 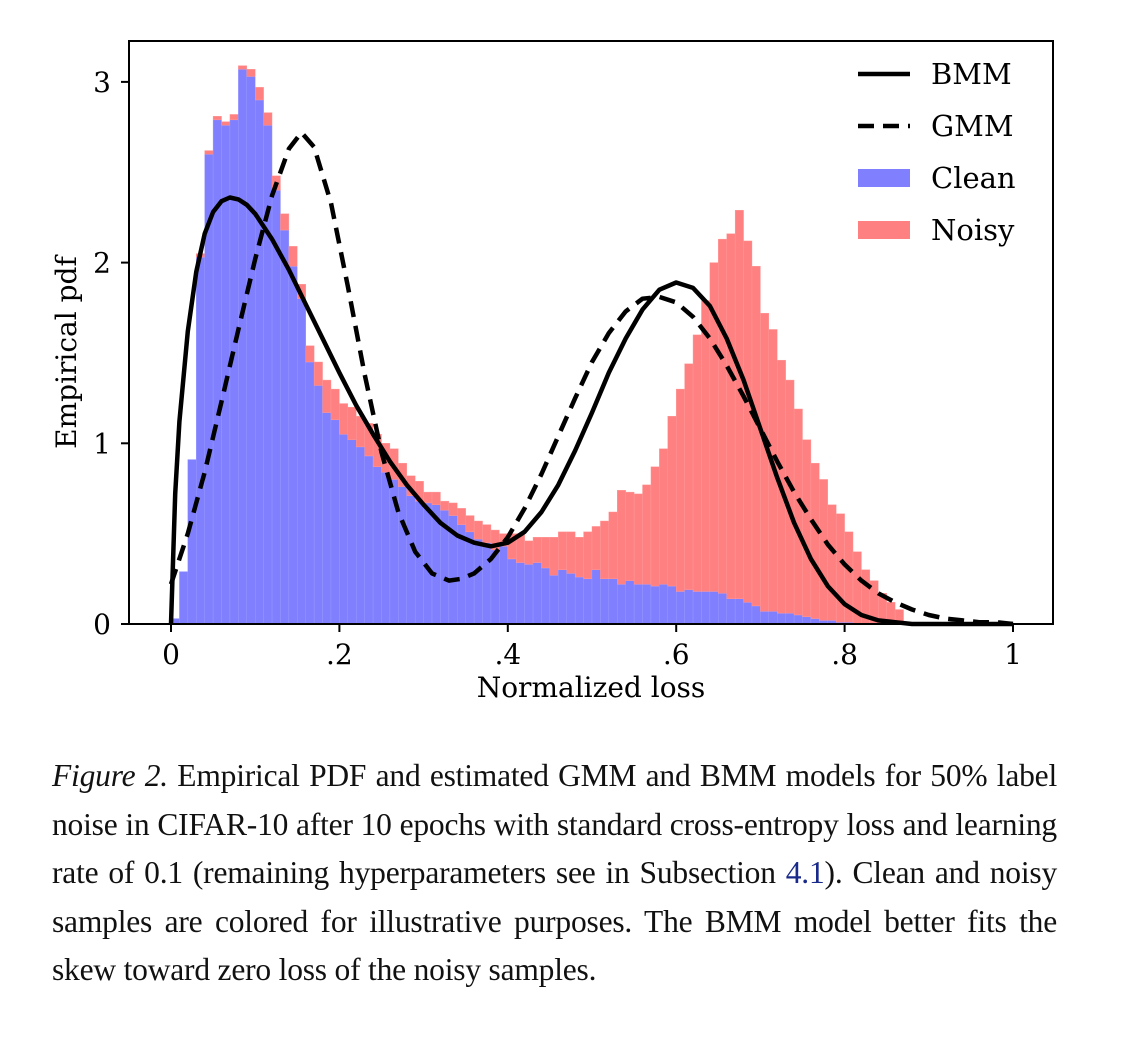 What do you see at coordinates (591, 687) in the screenshot?
I see `x-axis-label: Normalized loss` at bounding box center [591, 687].